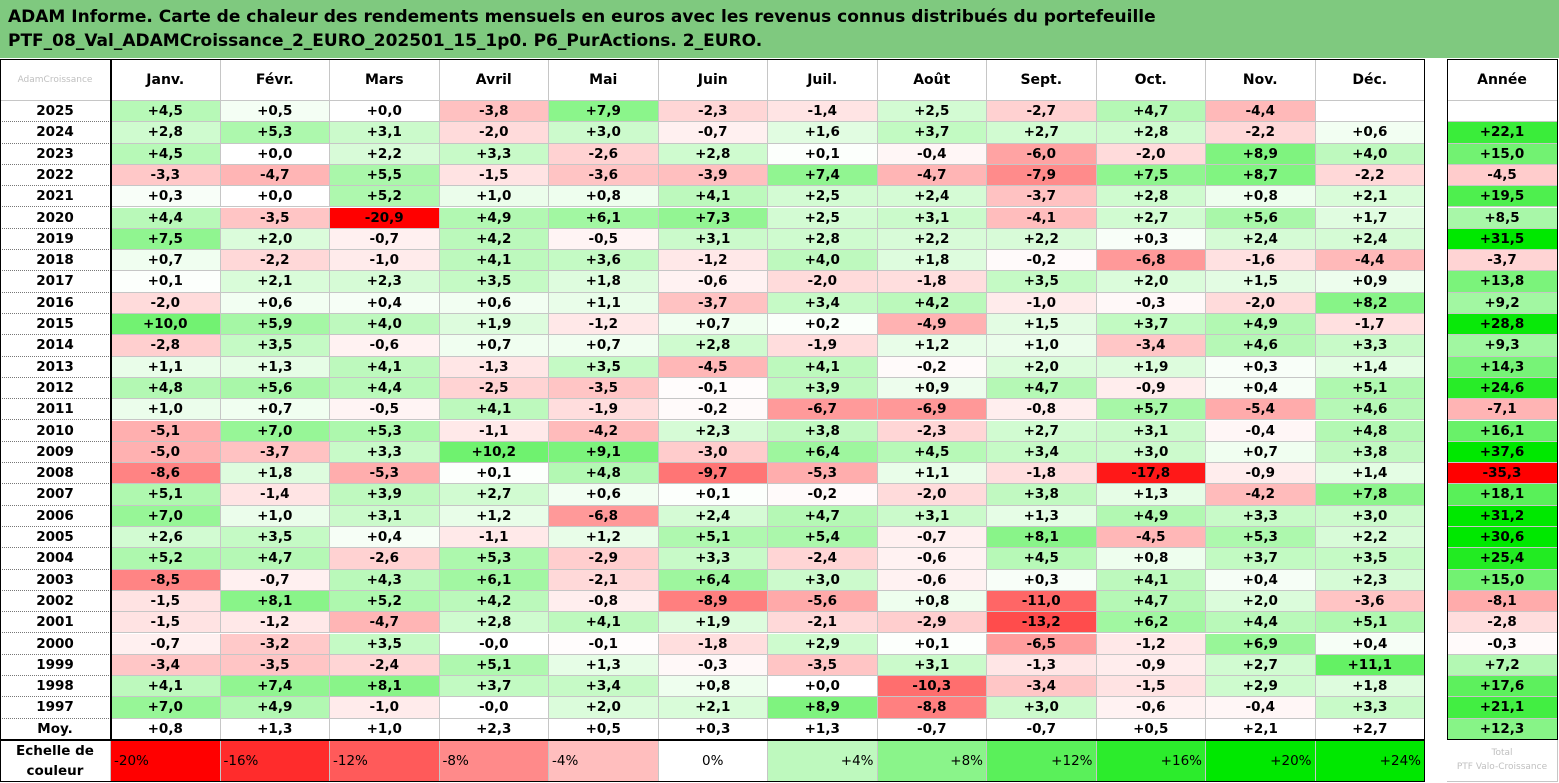 This screenshot has width=1559, height=783. I want to click on heatmap-cell: +4,0, so click(1370, 154).